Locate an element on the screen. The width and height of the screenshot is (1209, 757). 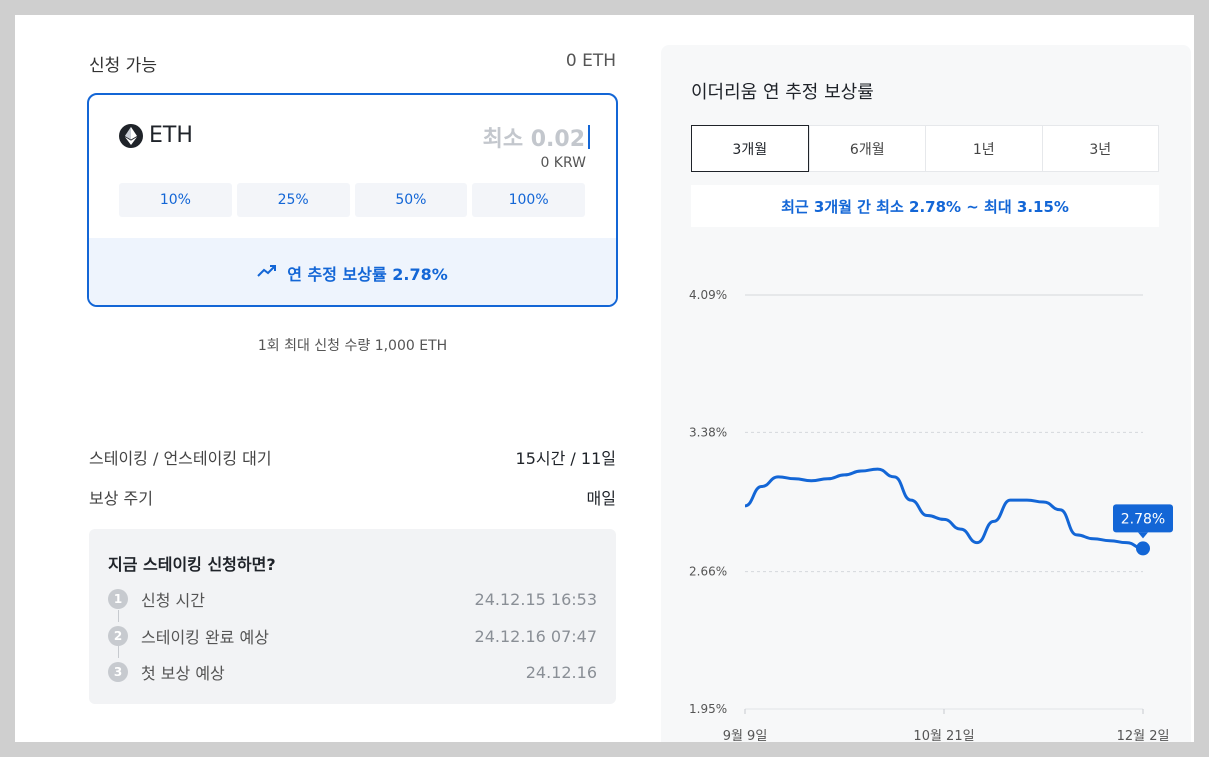
step-label: 첫 보상 예상 is located at coordinates (183, 673).